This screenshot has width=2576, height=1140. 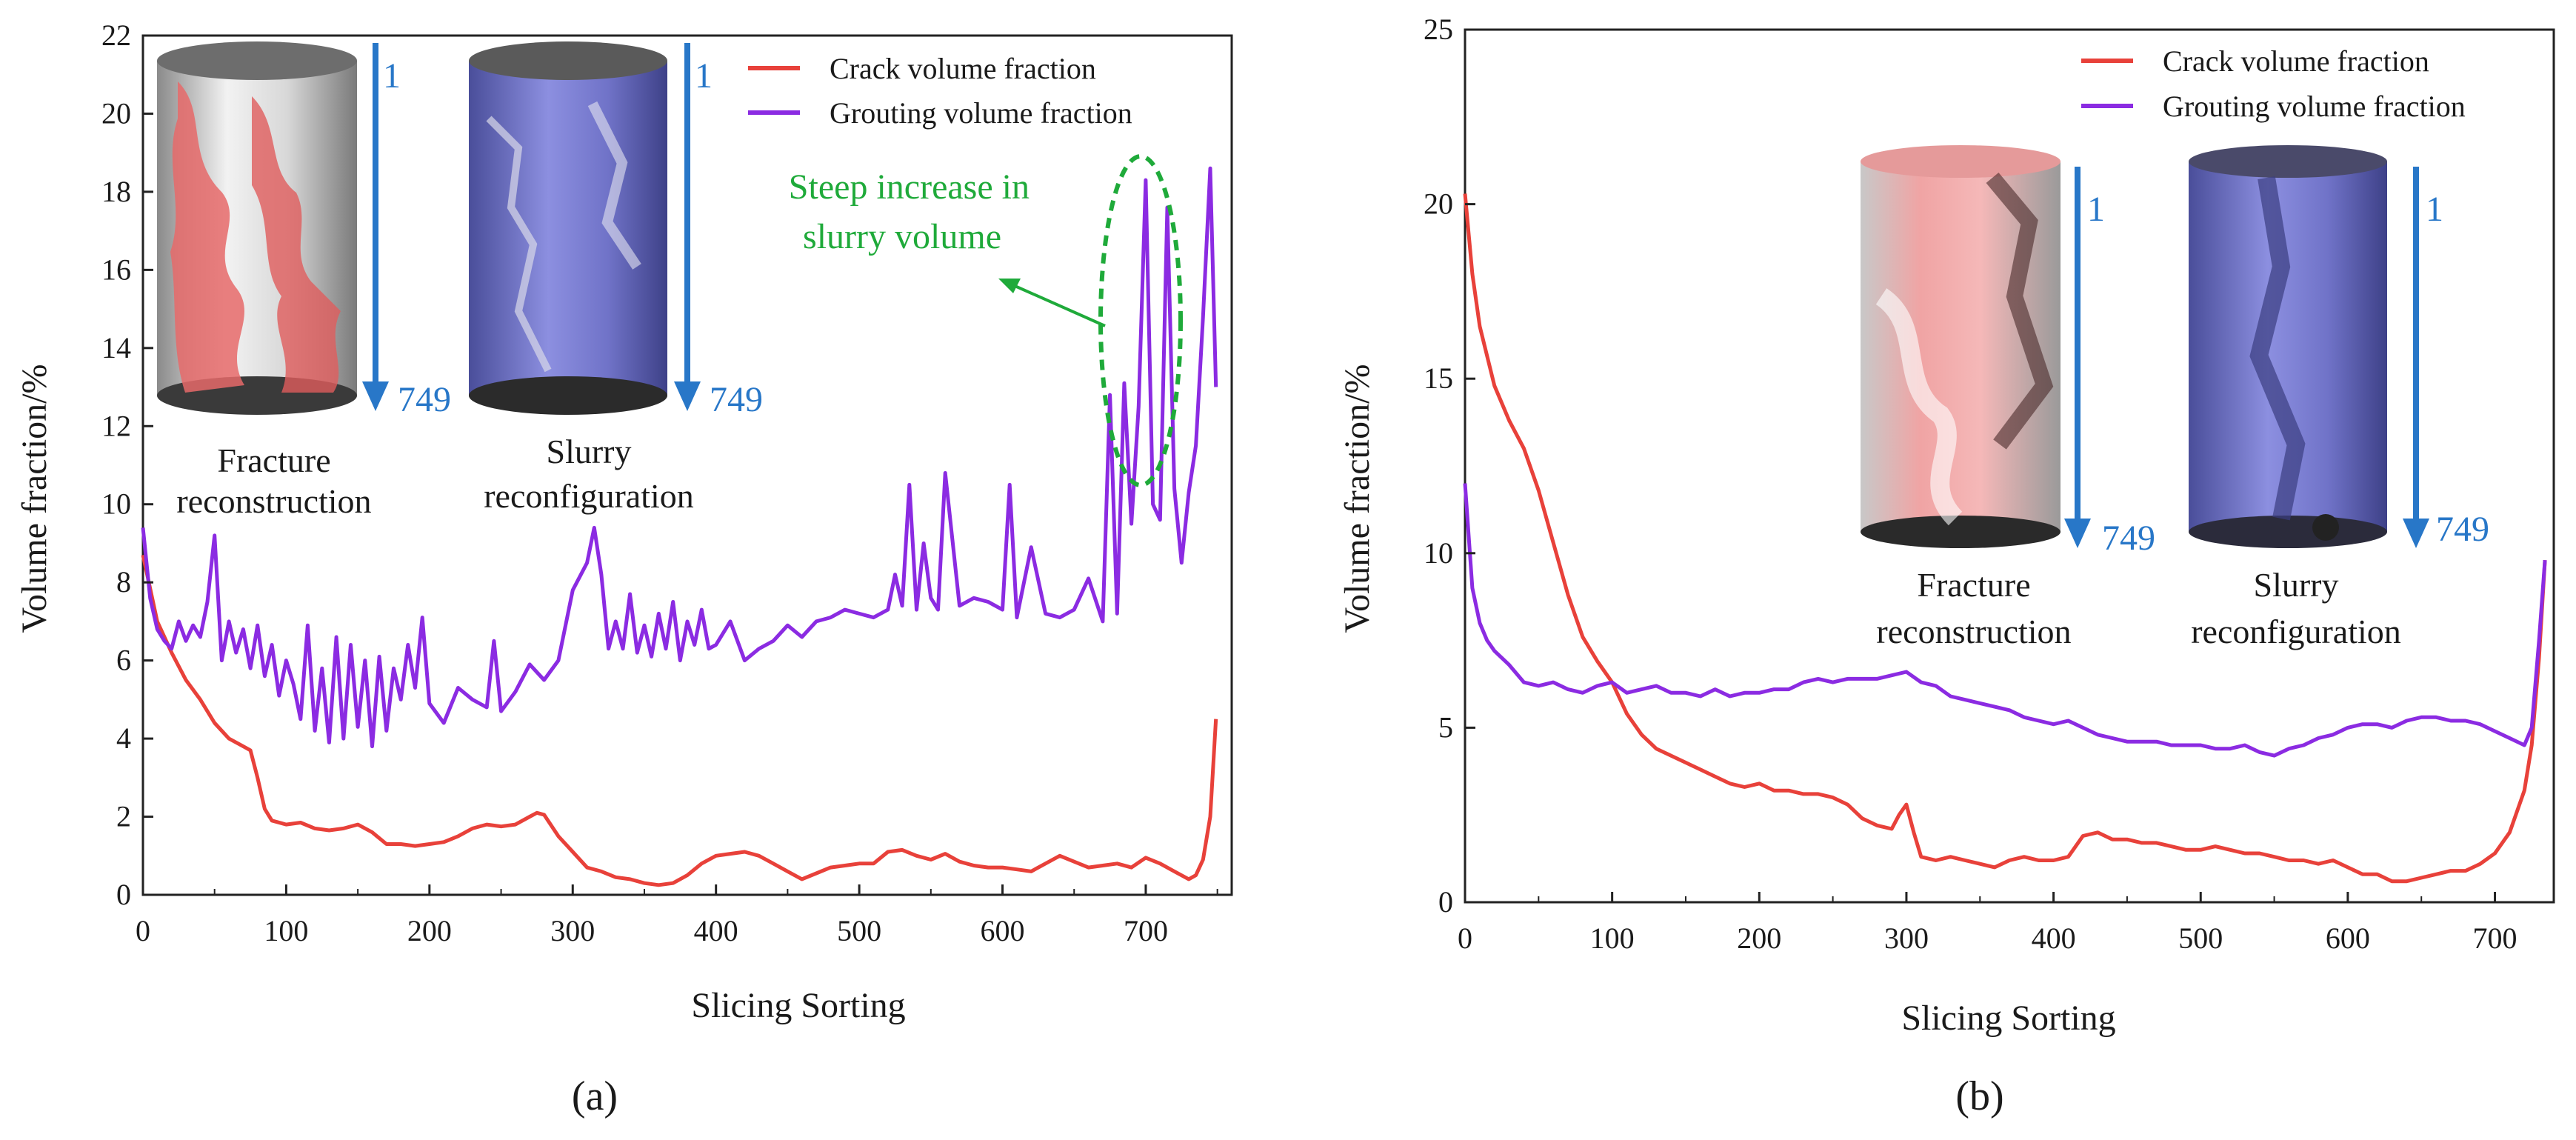 I want to click on a-fracture-arrow, so click(x=375, y=227).